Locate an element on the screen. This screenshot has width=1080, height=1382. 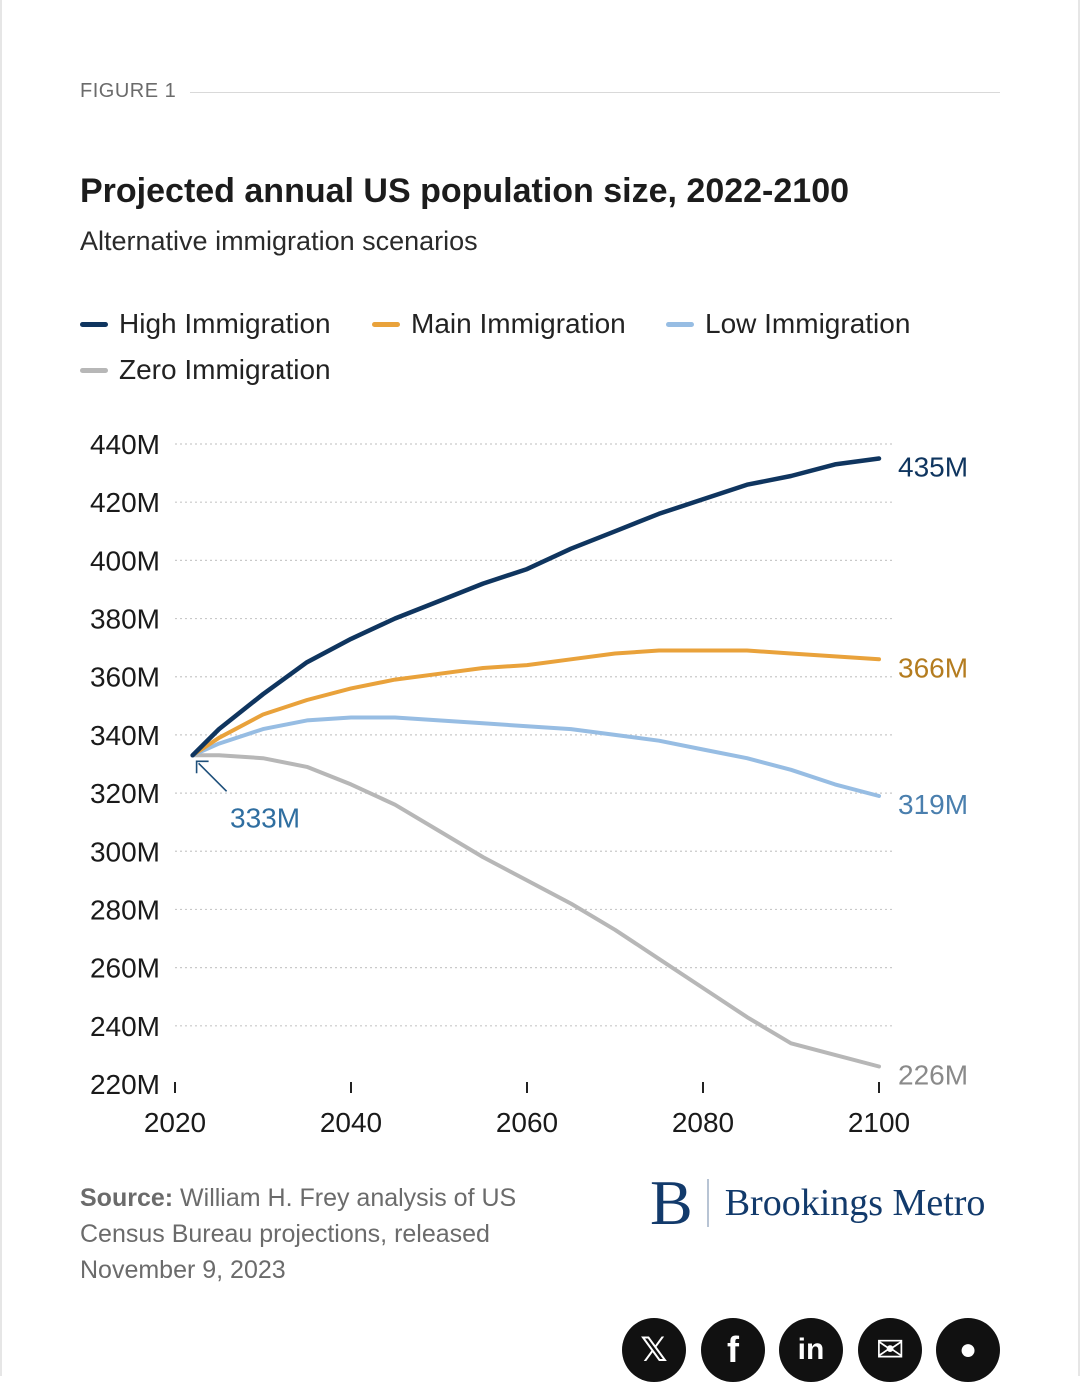
legend-item-main: Main Immigration is located at coordinates (499, 324).